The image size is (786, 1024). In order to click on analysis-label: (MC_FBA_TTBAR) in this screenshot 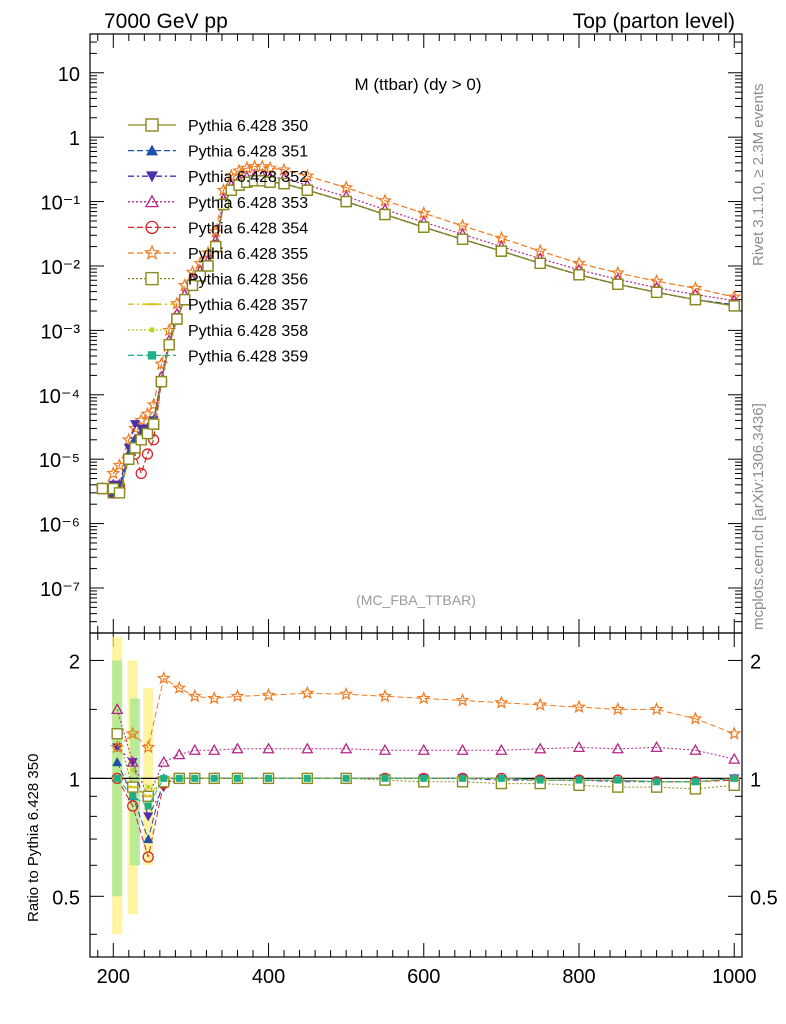, I will do `click(416, 600)`.